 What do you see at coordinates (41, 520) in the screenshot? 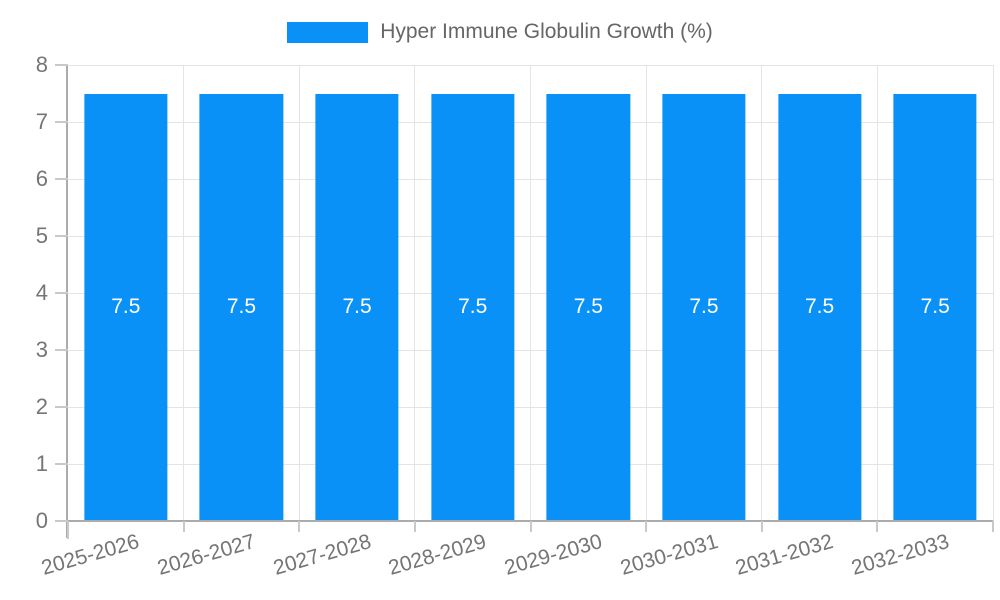
I see `y-tick-label: 0` at bounding box center [41, 520].